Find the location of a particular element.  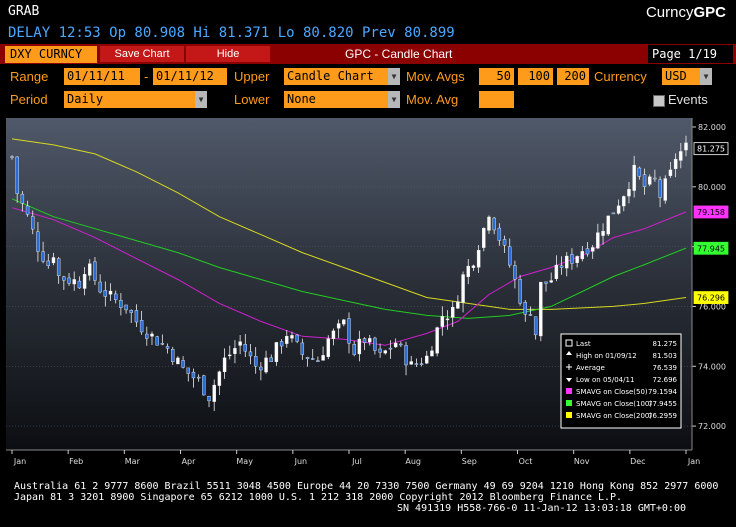

lower-select: None is located at coordinates (336, 99).